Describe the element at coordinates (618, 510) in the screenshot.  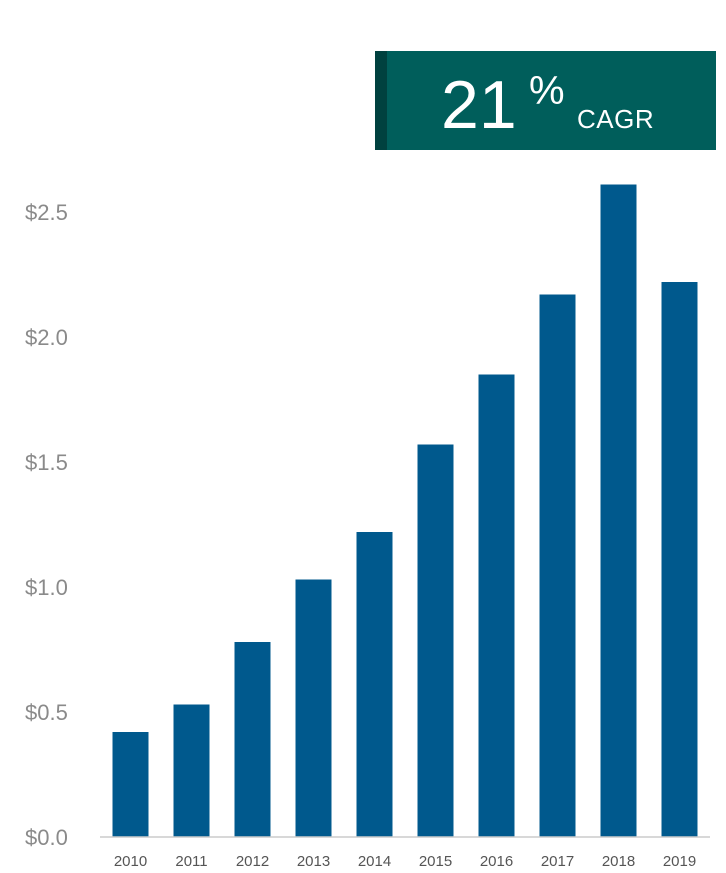
I see `bar-2018` at that location.